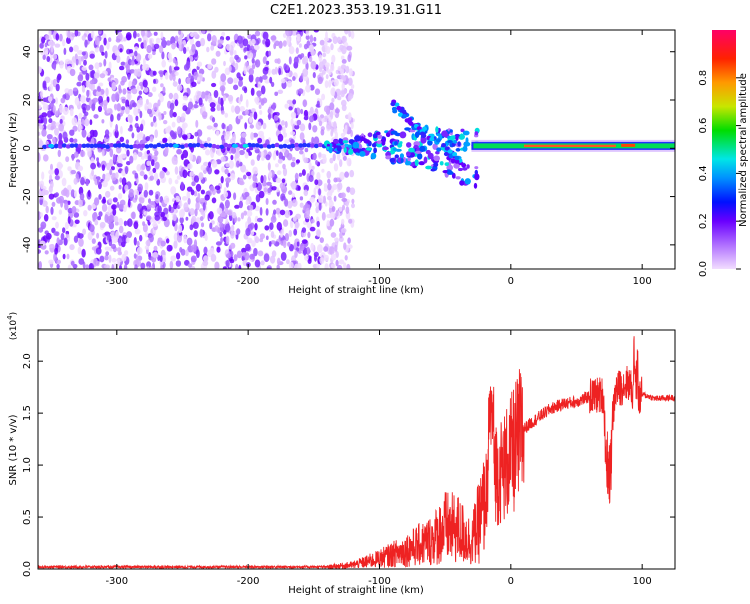  I want to click on colorbar-tick-label: 0.8, so click(703, 78).